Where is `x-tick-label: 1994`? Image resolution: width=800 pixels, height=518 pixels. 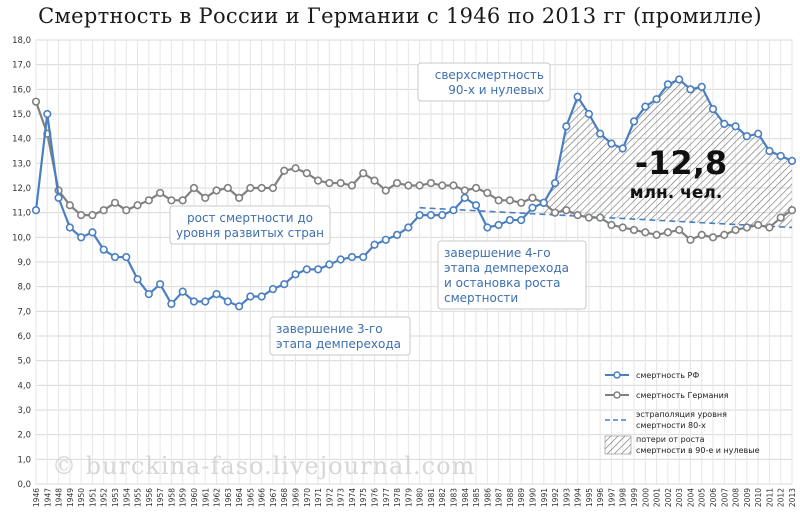 x-tick-label: 1994 is located at coordinates (578, 497).